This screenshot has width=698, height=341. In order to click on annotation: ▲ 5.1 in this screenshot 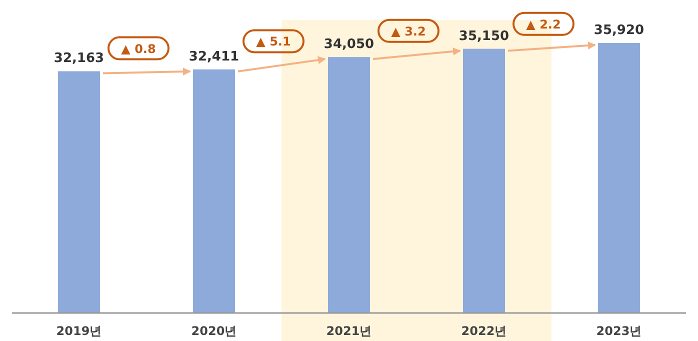, I will do `click(273, 41)`.